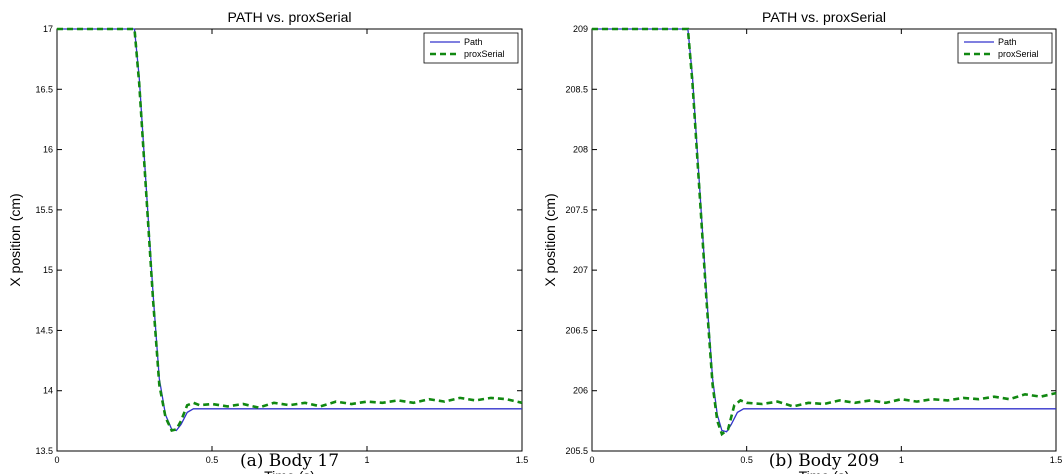 The image size is (1063, 474). I want to click on y-tick-label: 206.5, so click(576, 330).